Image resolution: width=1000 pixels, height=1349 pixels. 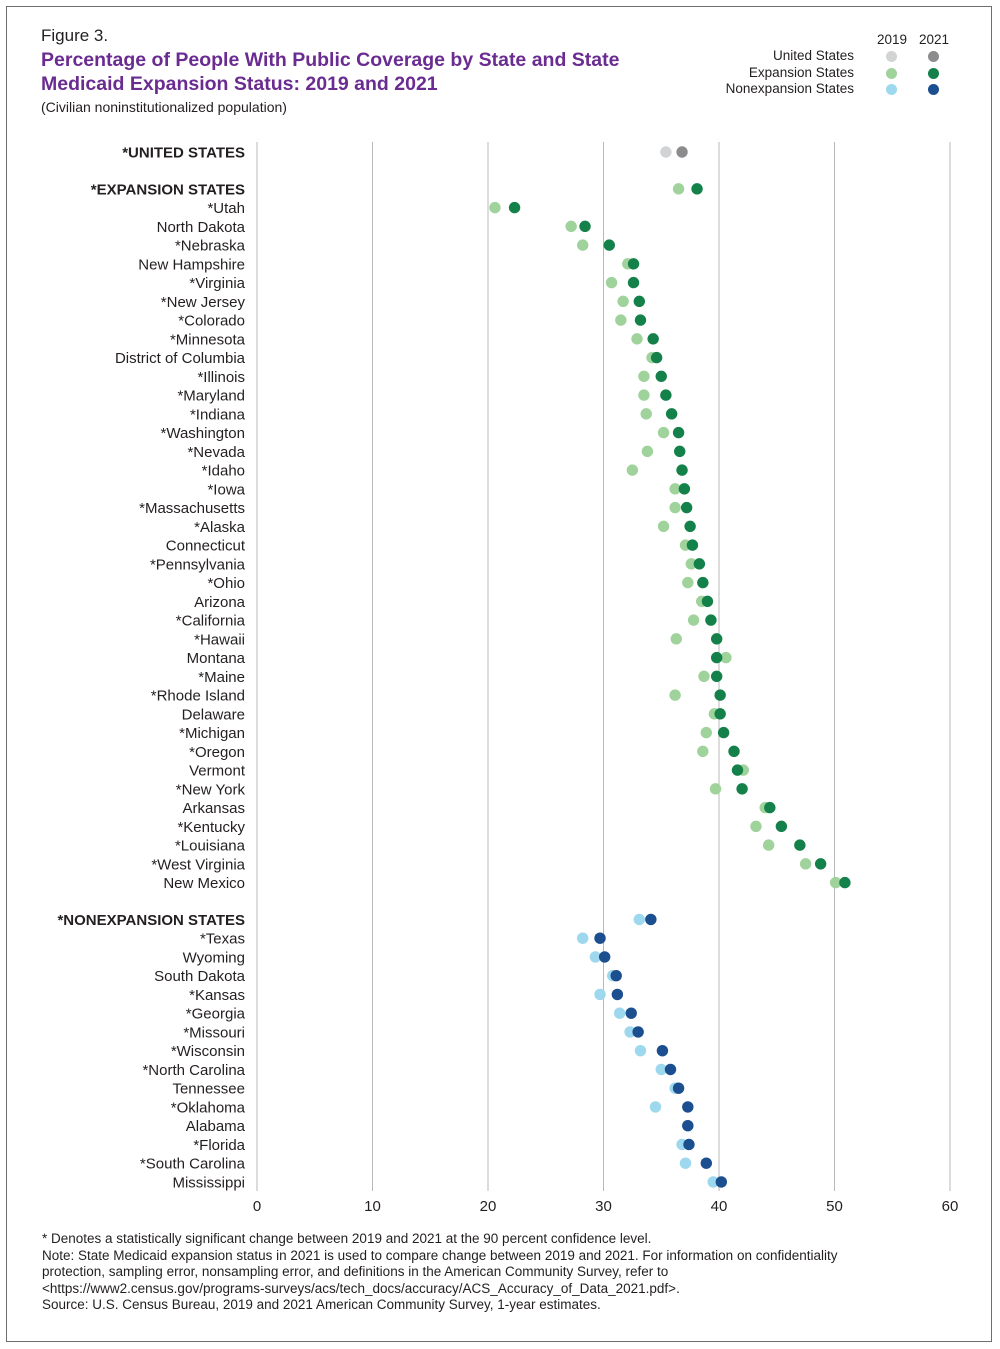 What do you see at coordinates (214, 1032) in the screenshot?
I see `state-label: *Missouri` at bounding box center [214, 1032].